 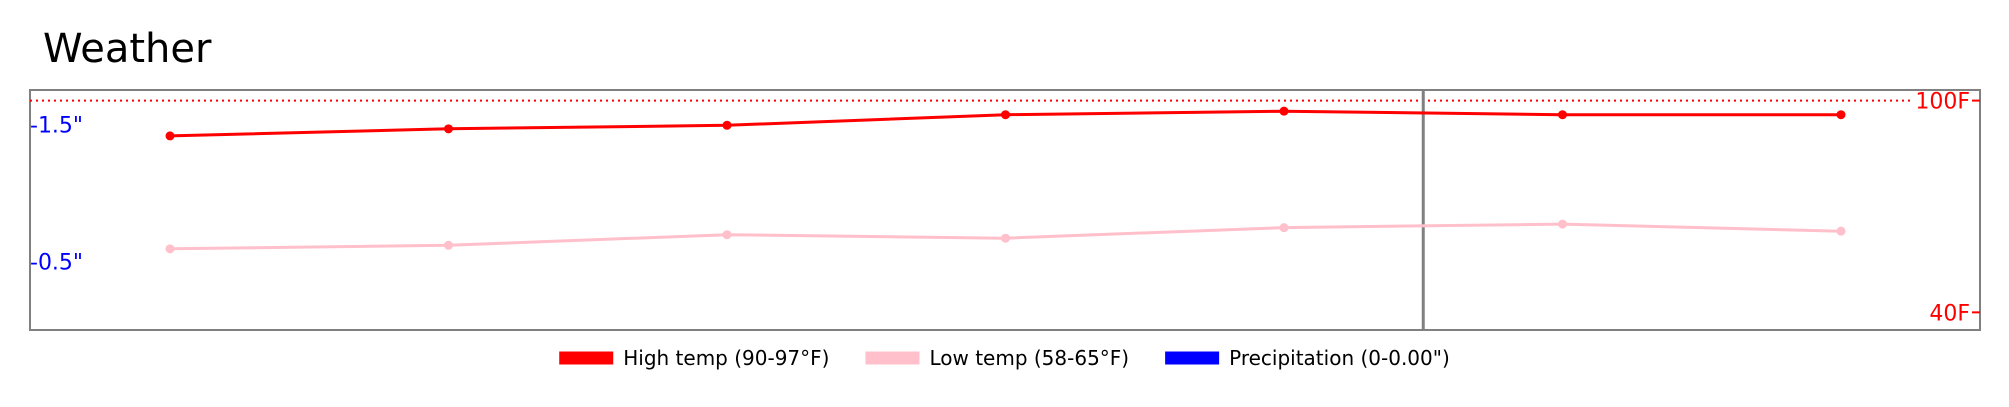 What do you see at coordinates (726, 358) in the screenshot?
I see `legend-label-0: High temp (90-97°F)` at bounding box center [726, 358].